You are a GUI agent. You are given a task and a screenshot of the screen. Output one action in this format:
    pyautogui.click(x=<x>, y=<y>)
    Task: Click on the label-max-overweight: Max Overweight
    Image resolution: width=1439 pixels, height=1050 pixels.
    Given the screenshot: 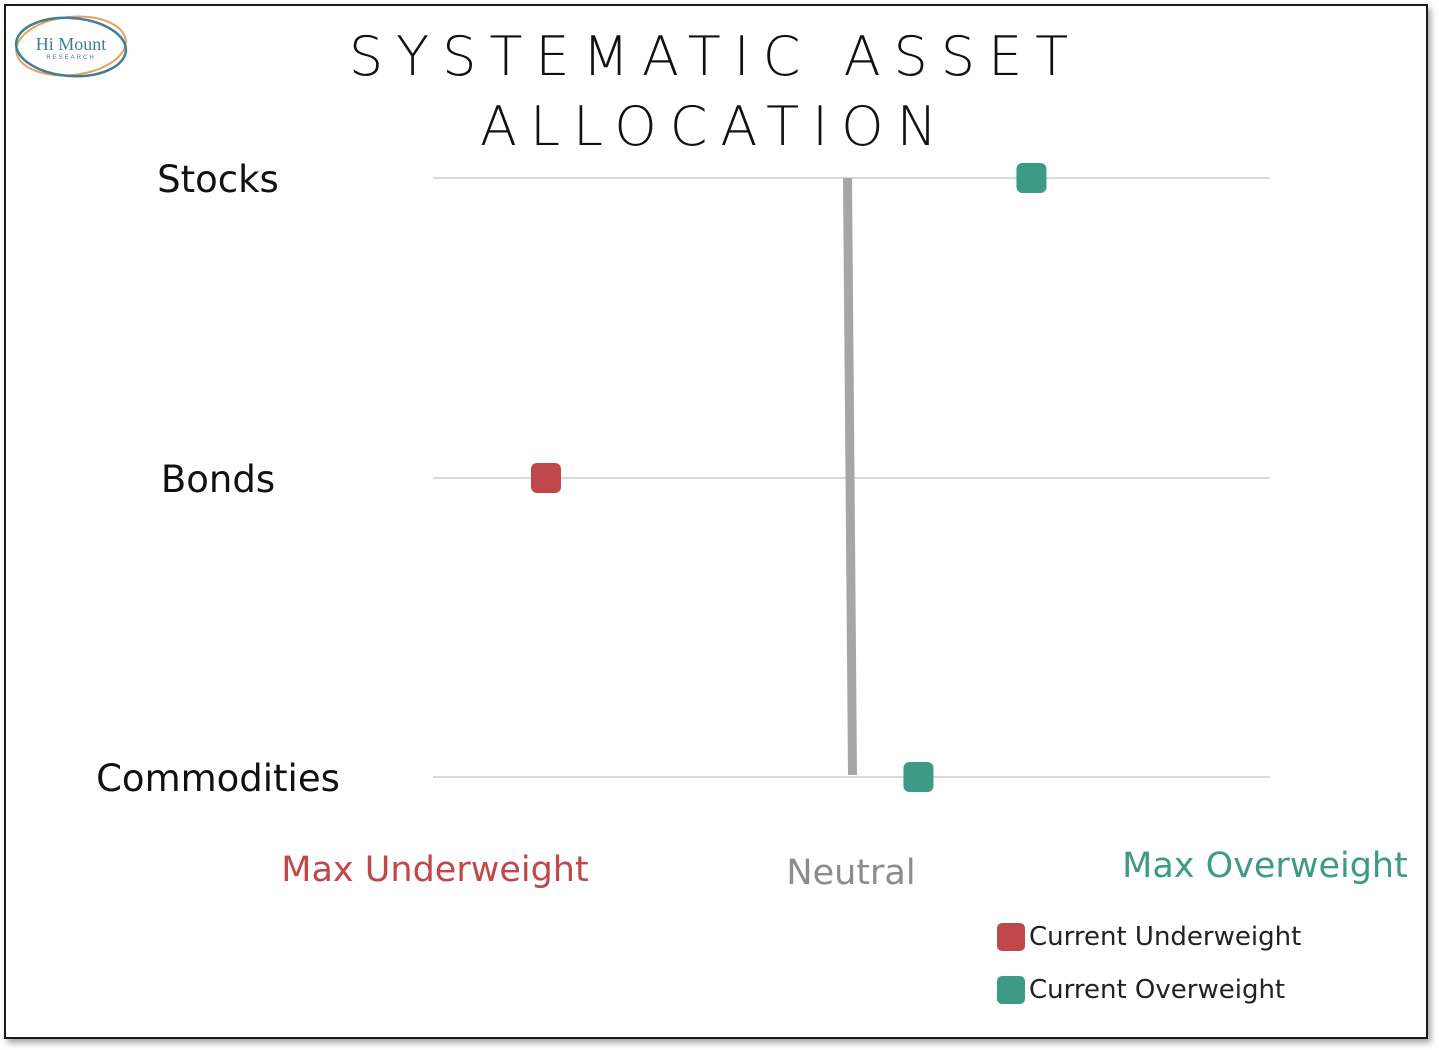 What is the action you would take?
    pyautogui.click(x=1265, y=866)
    